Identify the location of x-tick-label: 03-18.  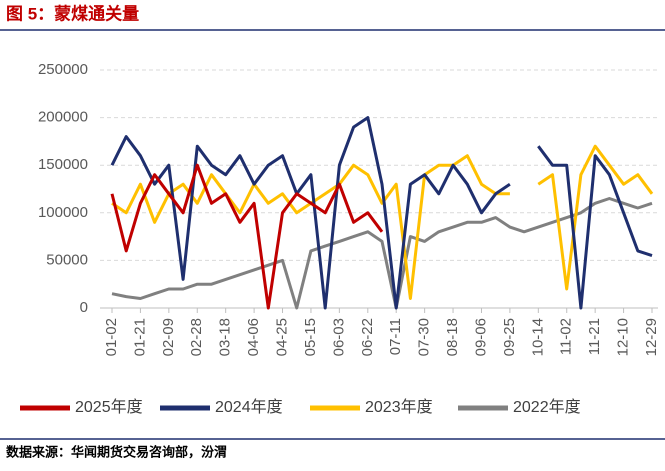
(225, 337).